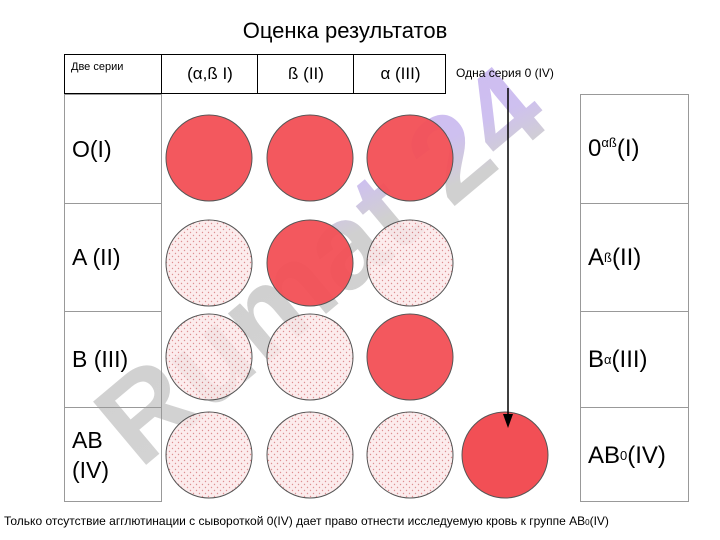 Image resolution: width=720 pixels, height=540 pixels. Describe the element at coordinates (608, 257) in the screenshot. I see `result-sub: ß` at that location.